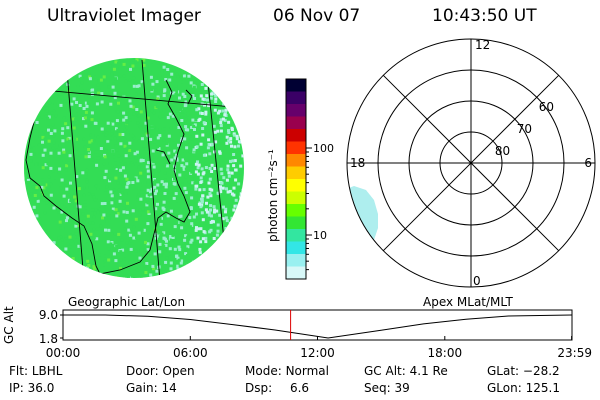 This screenshot has width=600, height=400. Describe the element at coordinates (18, 371) in the screenshot. I see `status-flt-label: Flt:` at that location.